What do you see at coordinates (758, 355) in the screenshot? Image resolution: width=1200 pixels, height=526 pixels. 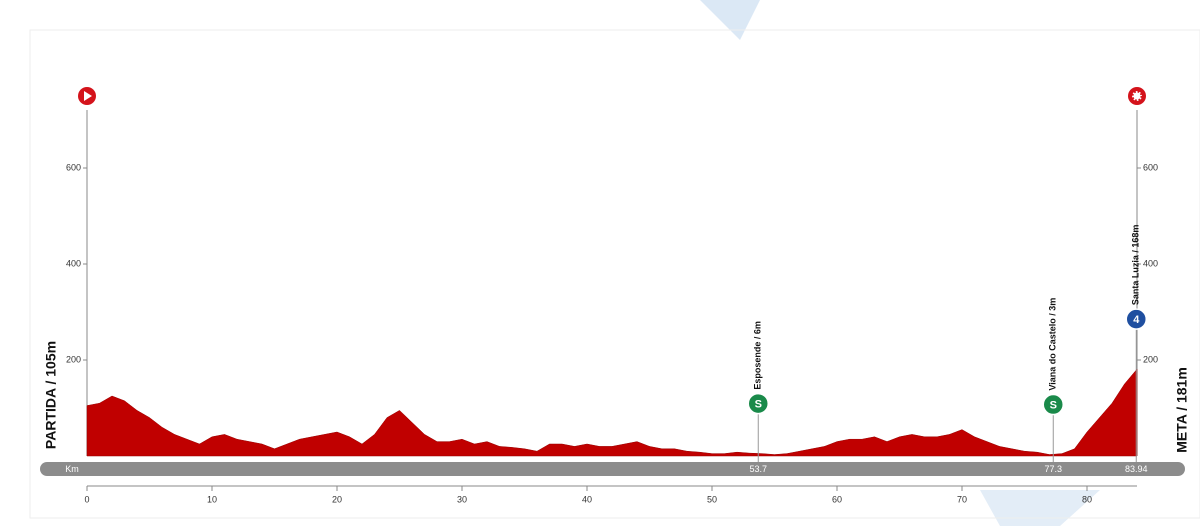 I see `marker-name: Esposende / 6m` at bounding box center [758, 355].